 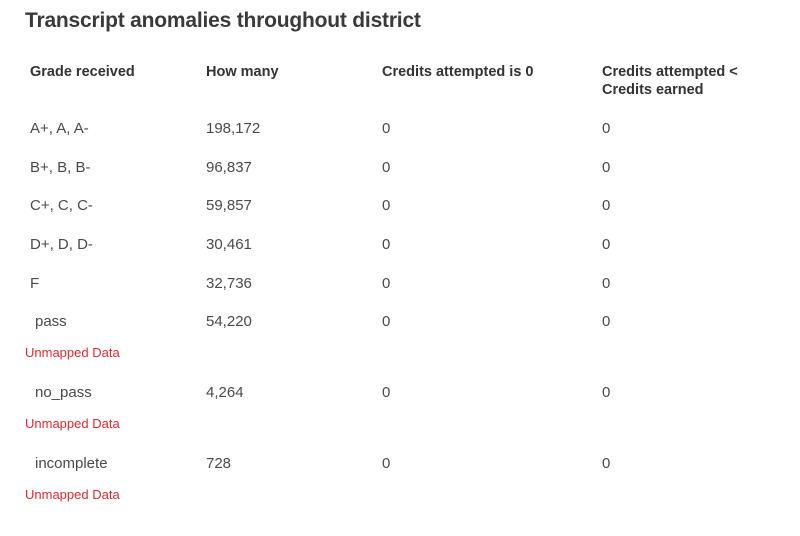 What do you see at coordinates (229, 167) in the screenshot?
I see `count-cell: 96,837` at bounding box center [229, 167].